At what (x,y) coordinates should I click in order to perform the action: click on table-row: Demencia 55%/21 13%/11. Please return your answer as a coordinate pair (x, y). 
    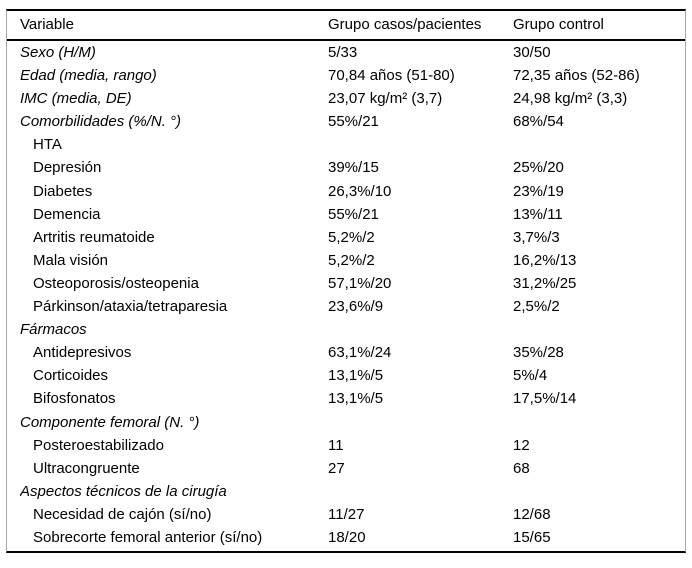
    Looking at the image, I should click on (346, 214).